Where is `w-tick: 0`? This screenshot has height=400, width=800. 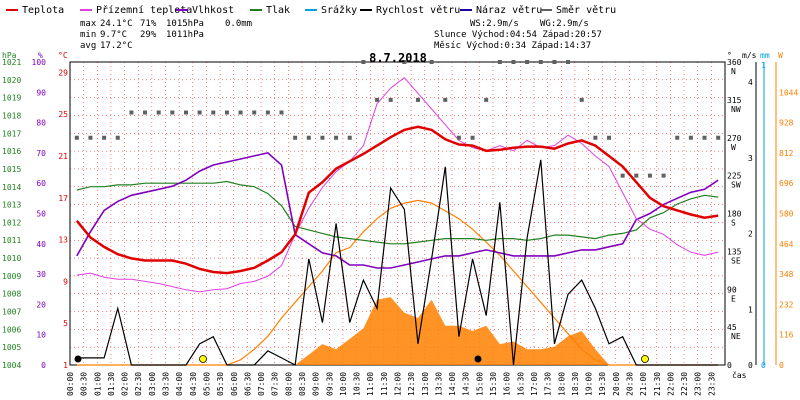 w-tick: 0 is located at coordinates (781, 365).